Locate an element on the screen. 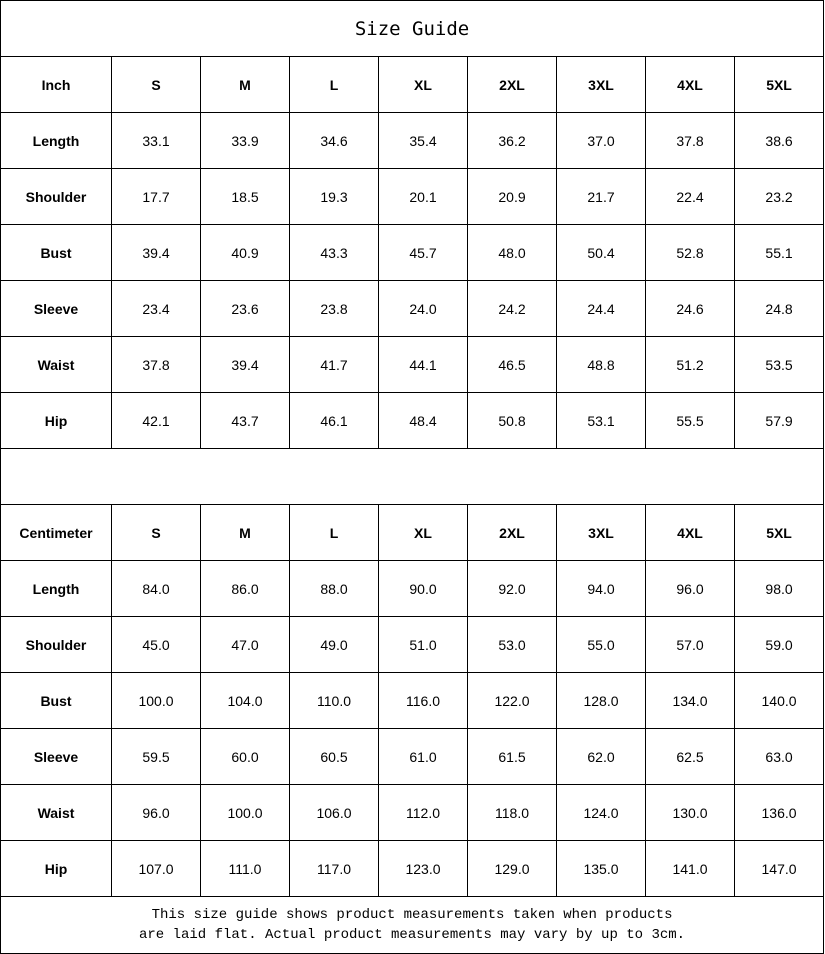 The height and width of the screenshot is (954, 825). measurement-value: 59.5 is located at coordinates (156, 756).